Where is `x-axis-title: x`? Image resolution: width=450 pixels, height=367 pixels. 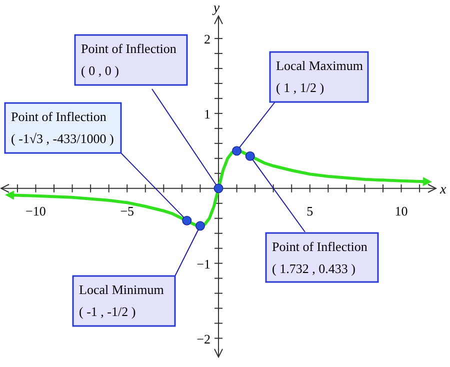
x-axis-title: x is located at coordinates (443, 190).